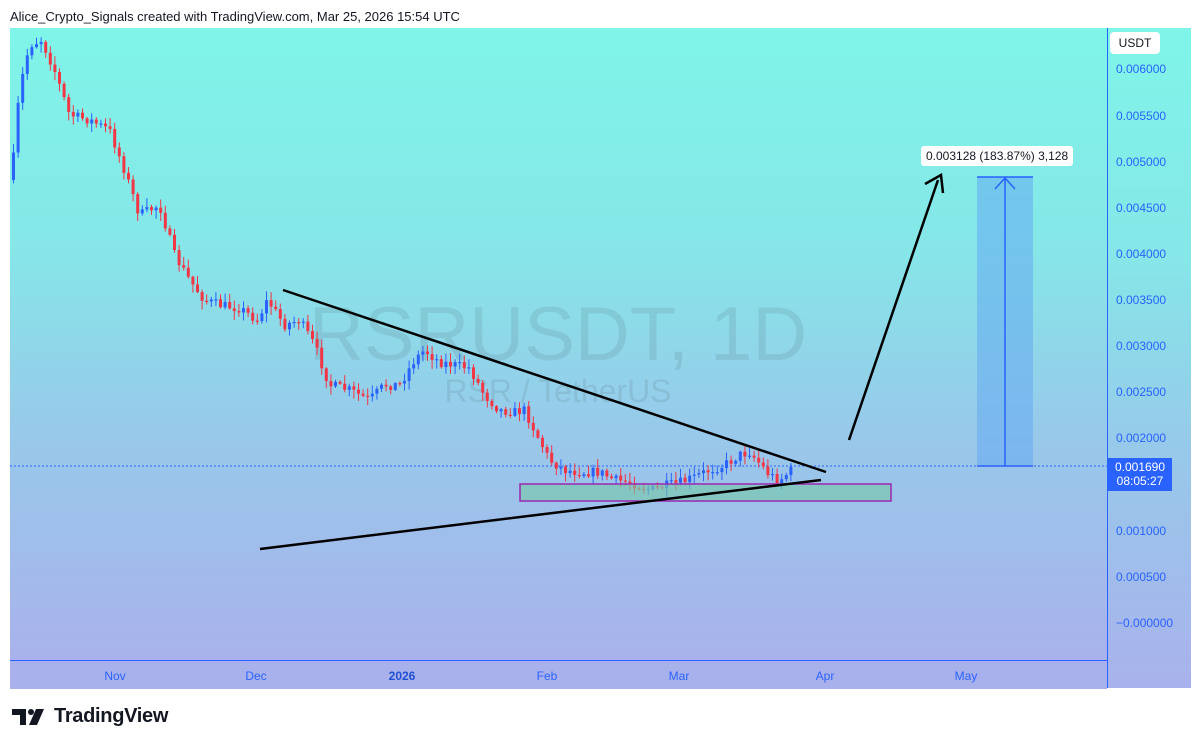  Describe the element at coordinates (1149, 358) in the screenshot. I see `price-axis` at that location.